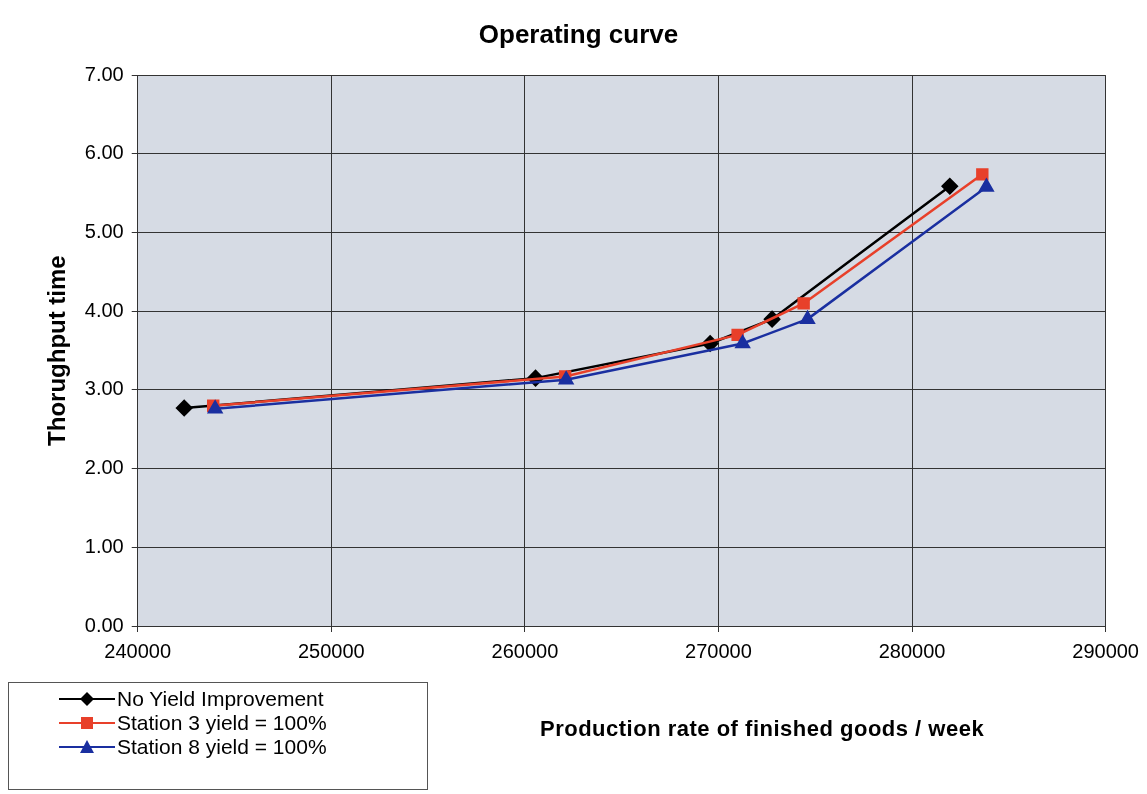  Describe the element at coordinates (578, 33) in the screenshot. I see `chart-title: Operating curve` at that location.